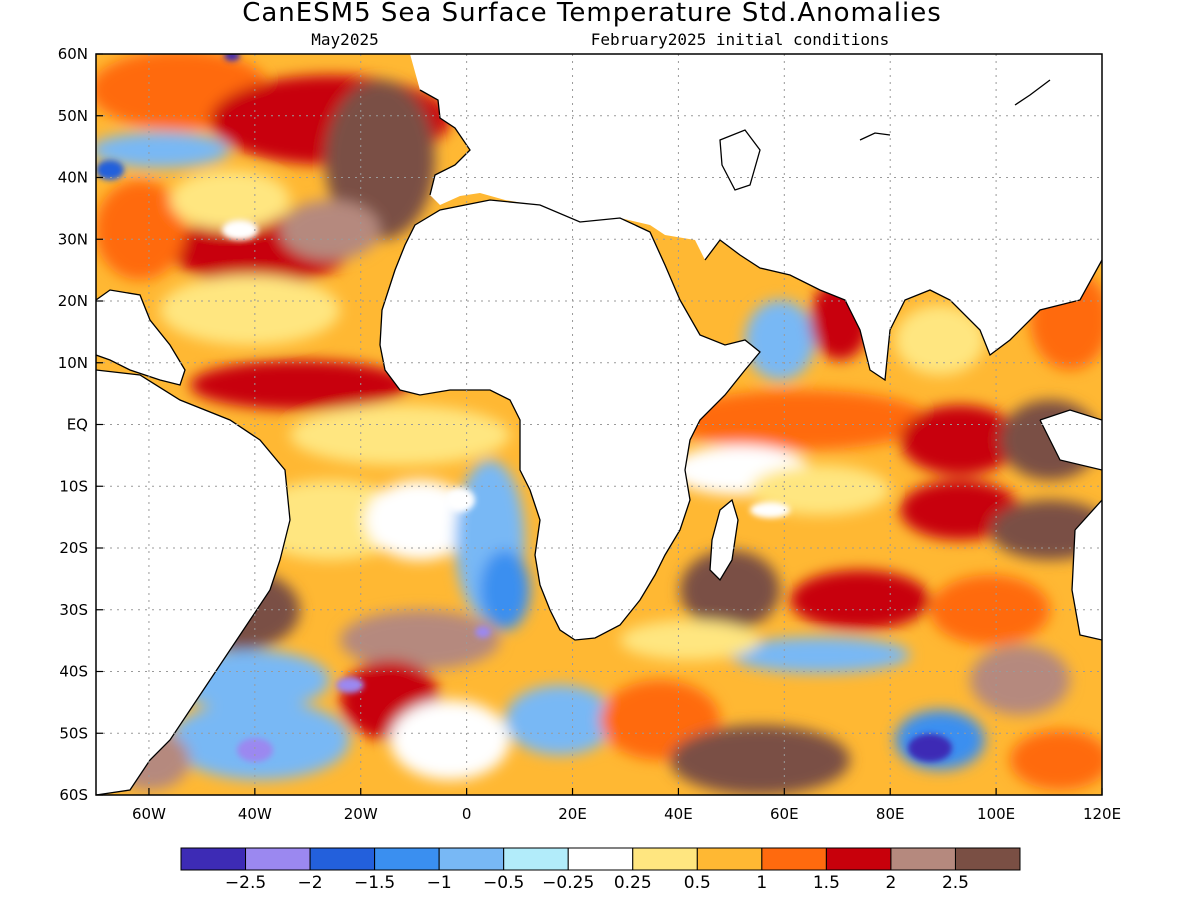  I want to click on lat-tick-label: 50N, so click(73, 116).